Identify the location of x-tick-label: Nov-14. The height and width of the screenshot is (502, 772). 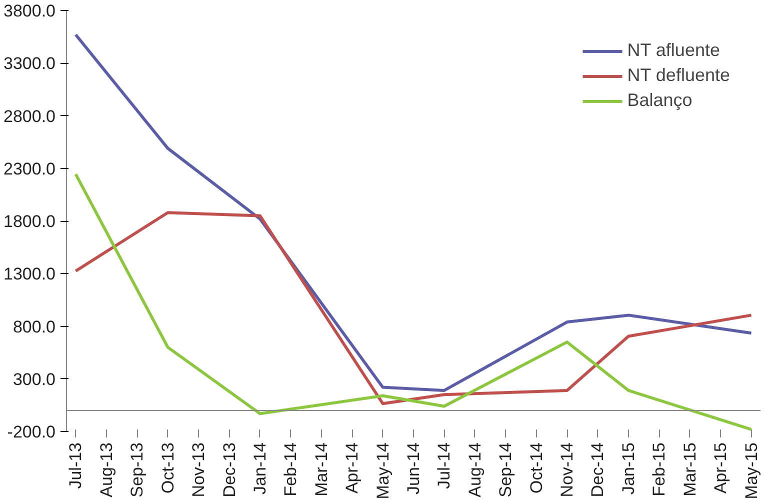
(567, 470).